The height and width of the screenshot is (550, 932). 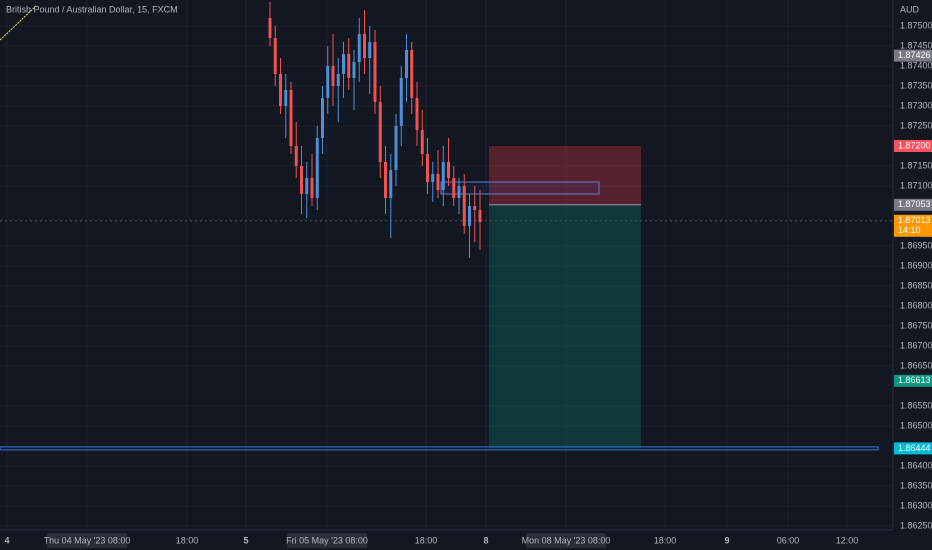 I want to click on price-tick-label: 1.86550, so click(x=916, y=405).